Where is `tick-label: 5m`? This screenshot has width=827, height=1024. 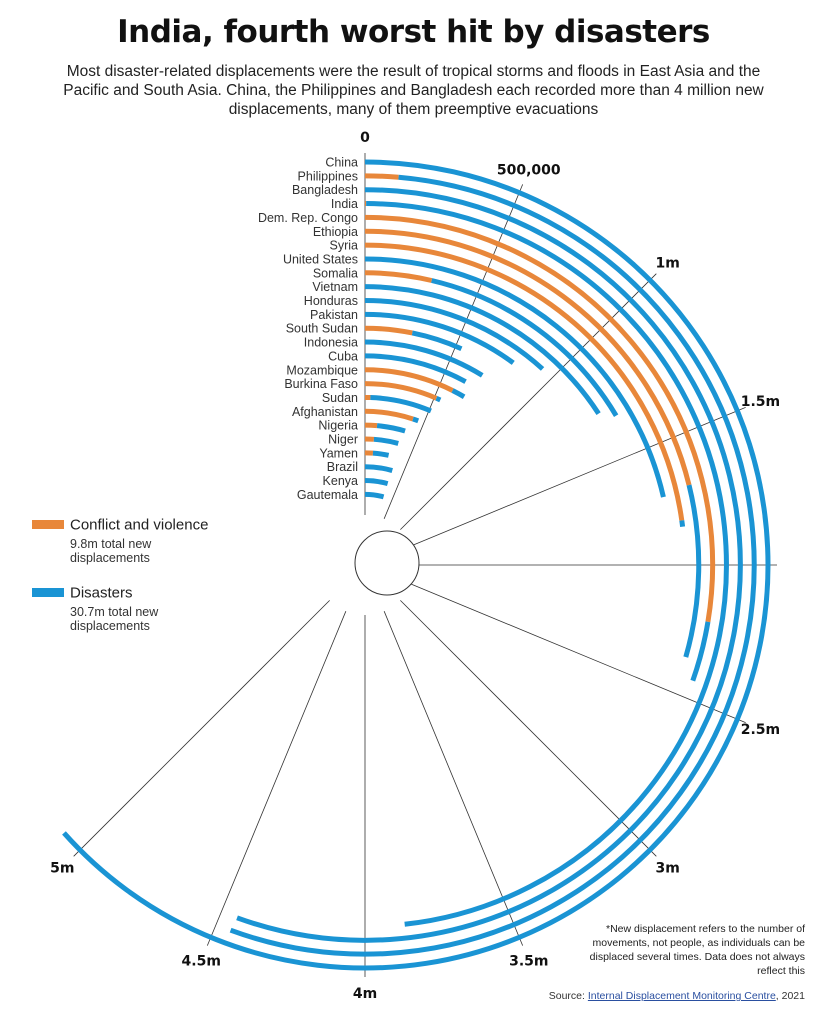
tick-label: 5m is located at coordinates (62, 869).